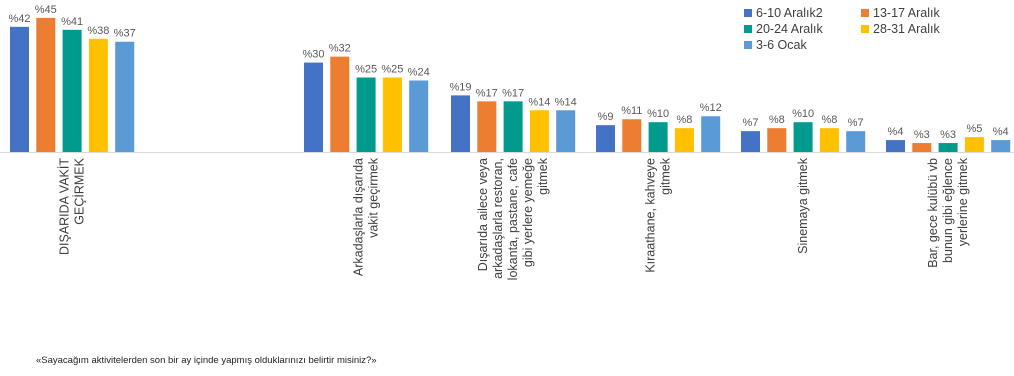 Image resolution: width=1014 pixels, height=376 pixels. What do you see at coordinates (789, 13) in the screenshot?
I see `legend-label-1: 6-10 Aralık2` at bounding box center [789, 13].